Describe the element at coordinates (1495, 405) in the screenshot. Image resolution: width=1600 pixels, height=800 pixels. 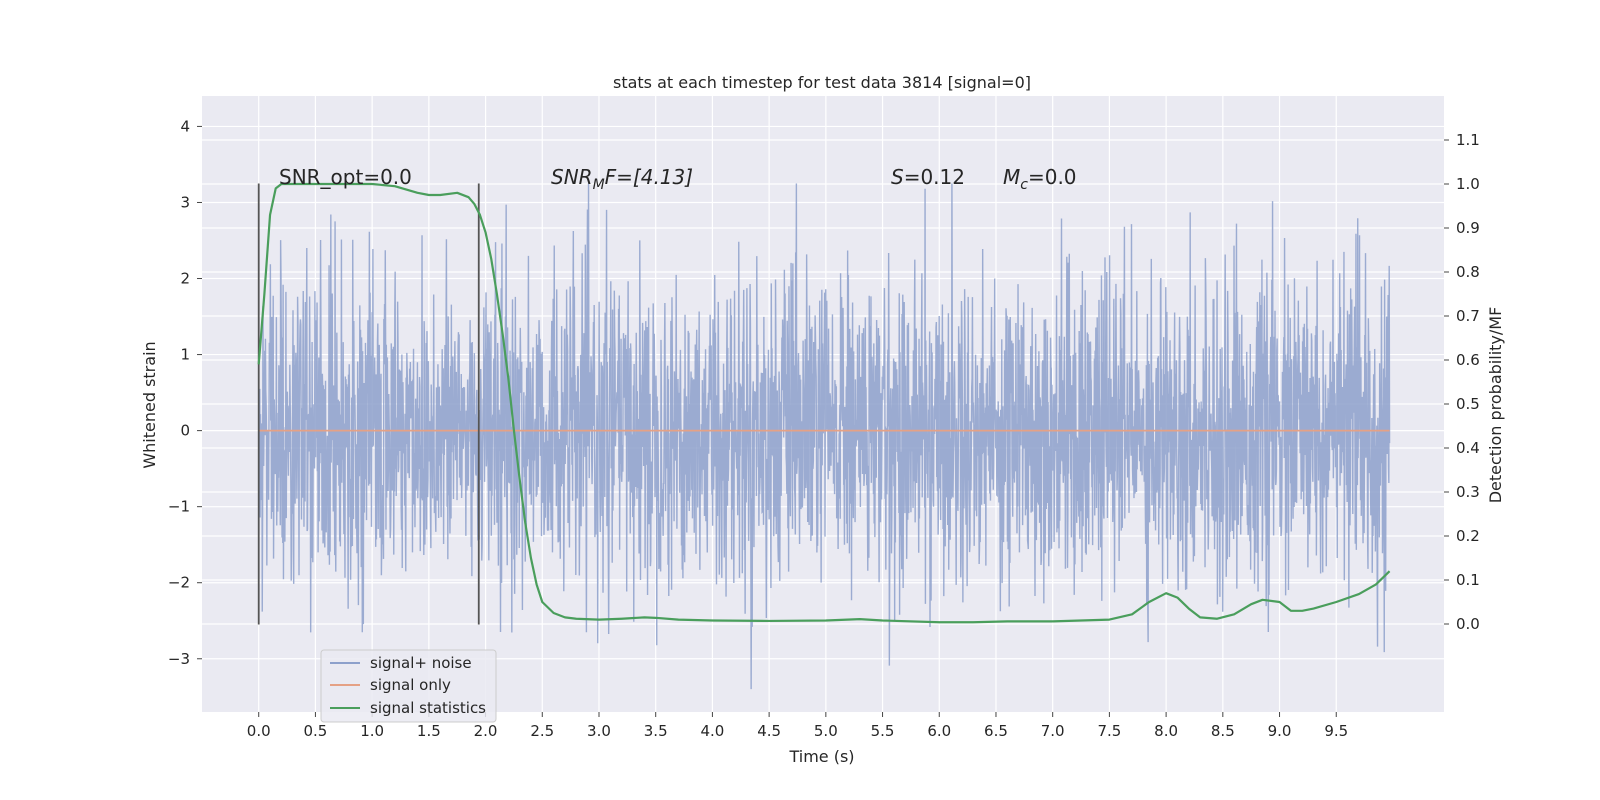
I see `y2-axis-label: Detection probability/MF` at that location.